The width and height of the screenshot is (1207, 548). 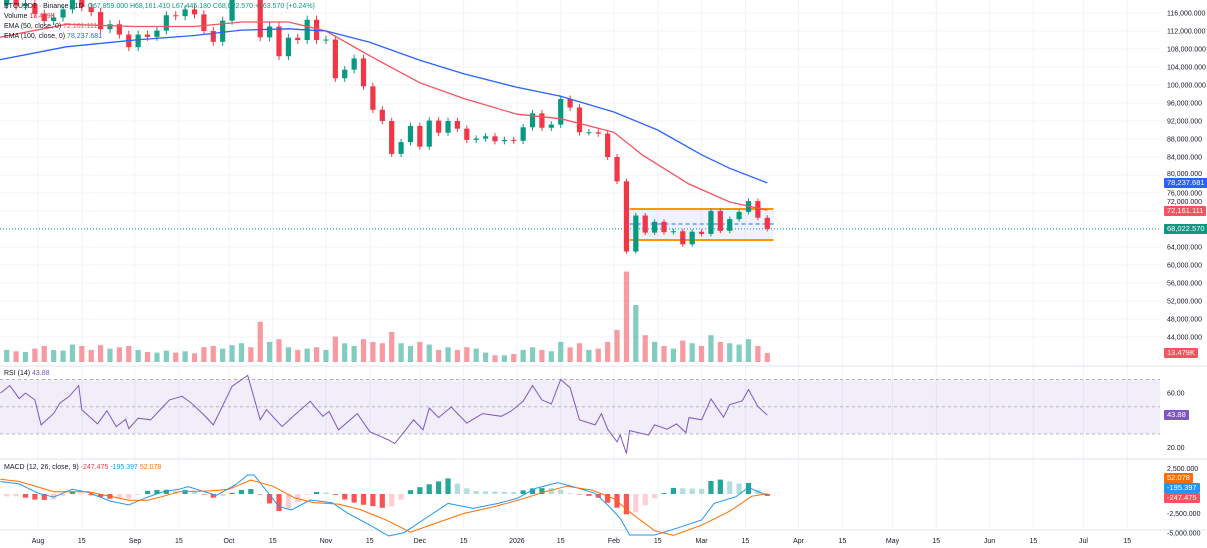 I want to click on price-axis-label: 112,000.000, so click(x=1186, y=32).